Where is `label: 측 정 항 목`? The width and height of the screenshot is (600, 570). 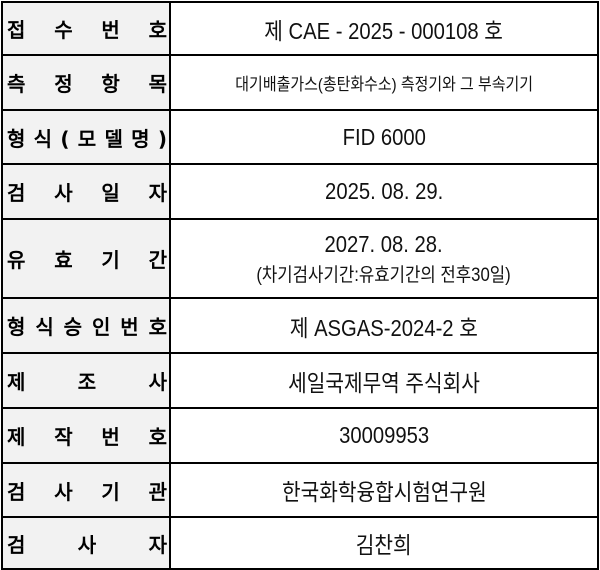 label: 측 정 항 목 is located at coordinates (86, 82).